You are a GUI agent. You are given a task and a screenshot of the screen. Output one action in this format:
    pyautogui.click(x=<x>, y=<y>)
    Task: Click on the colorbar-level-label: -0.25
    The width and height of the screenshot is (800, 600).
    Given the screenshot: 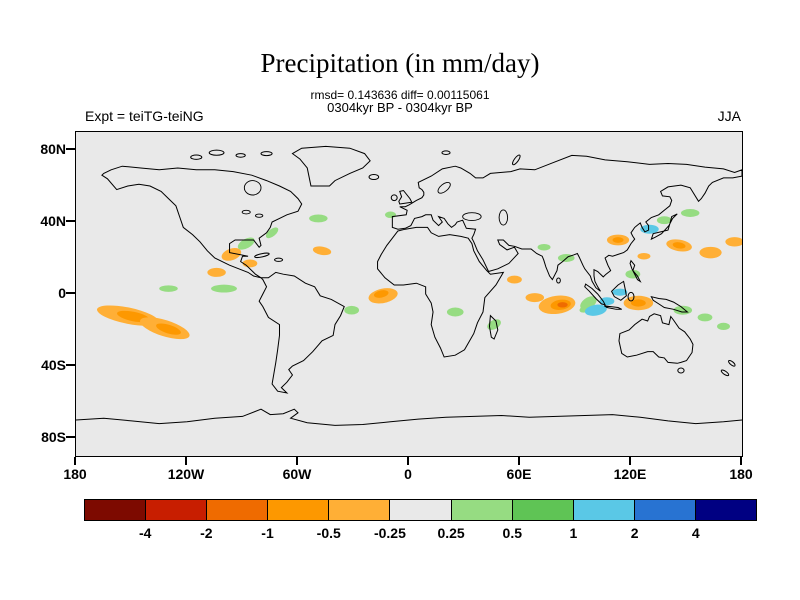 What is the action you would take?
    pyautogui.click(x=389, y=533)
    